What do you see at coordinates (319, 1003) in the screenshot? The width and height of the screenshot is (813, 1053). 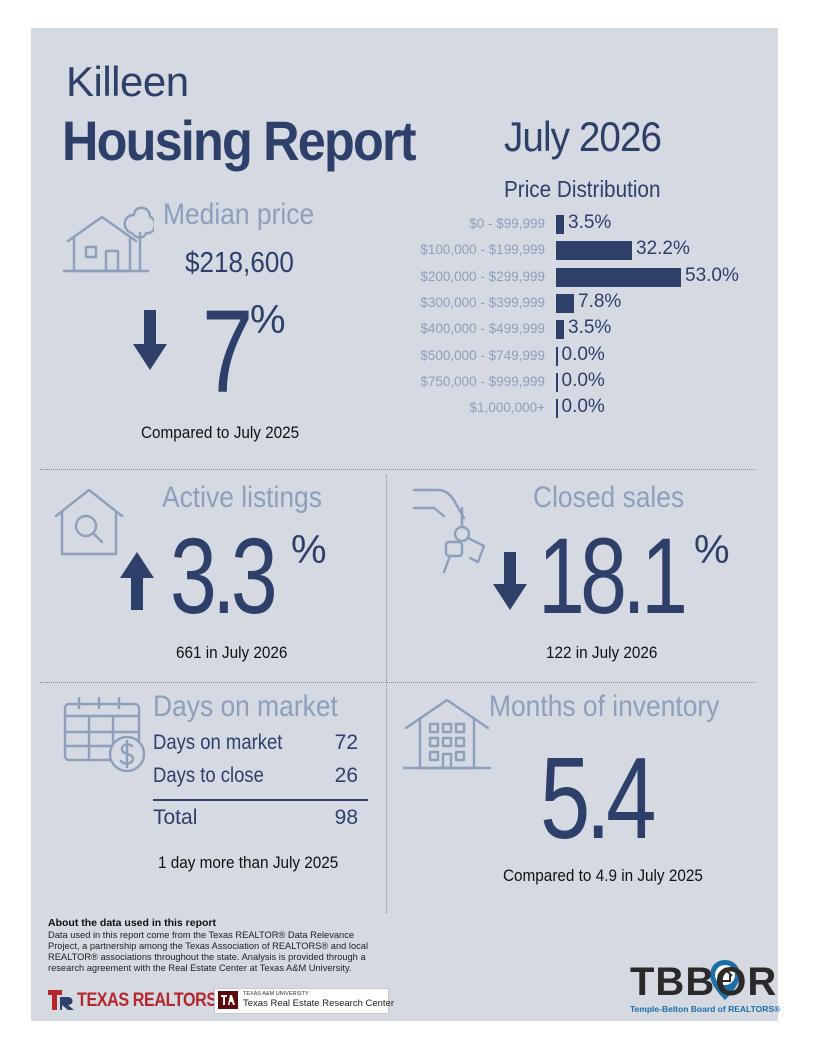 I see `tamu-center-label: Texas Real Estate Research Center` at bounding box center [319, 1003].